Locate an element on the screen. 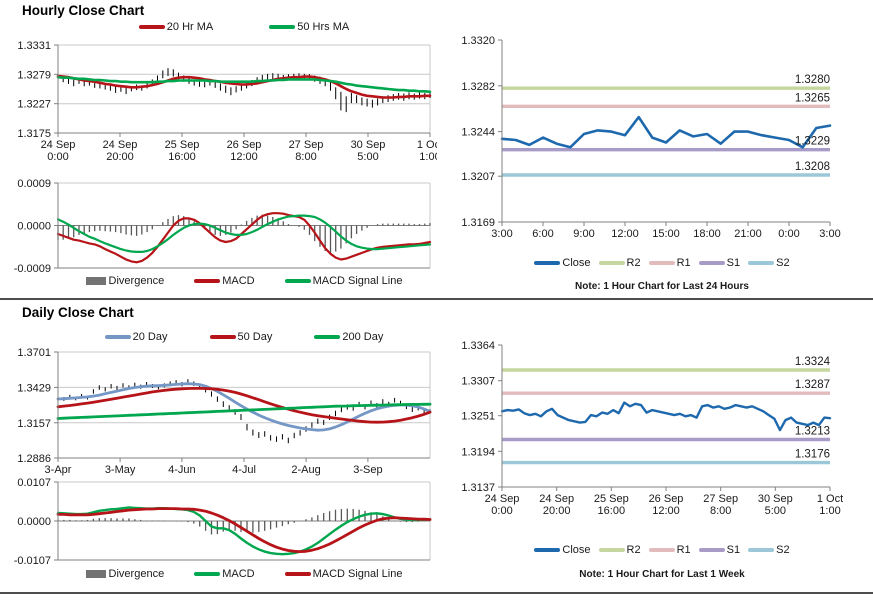 The height and width of the screenshot is (601, 873). x-tick-label: 25 Sep is located at coordinates (182, 145).